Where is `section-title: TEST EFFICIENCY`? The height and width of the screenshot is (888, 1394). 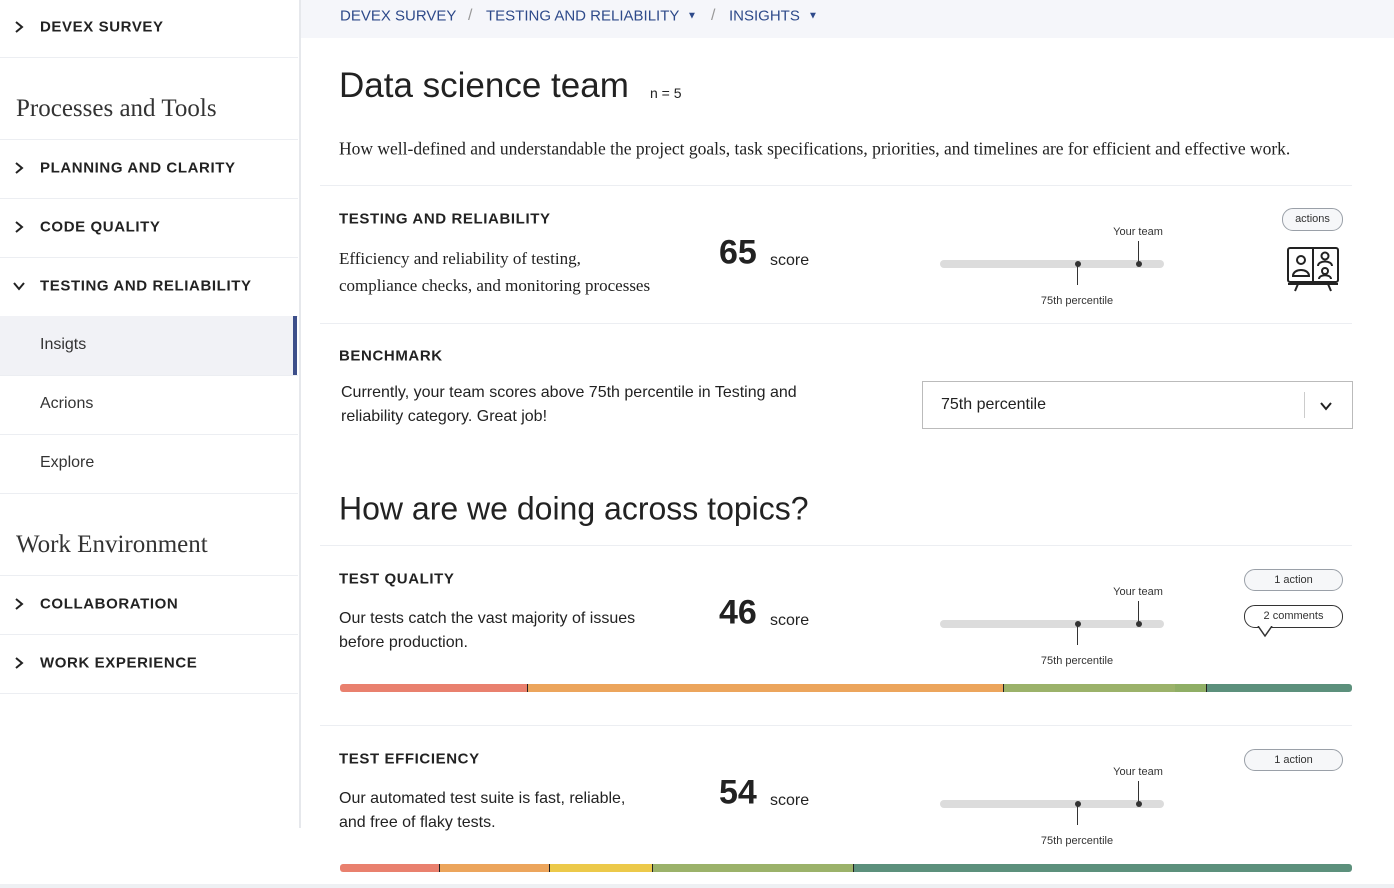
section-title: TEST EFFICIENCY is located at coordinates (409, 759).